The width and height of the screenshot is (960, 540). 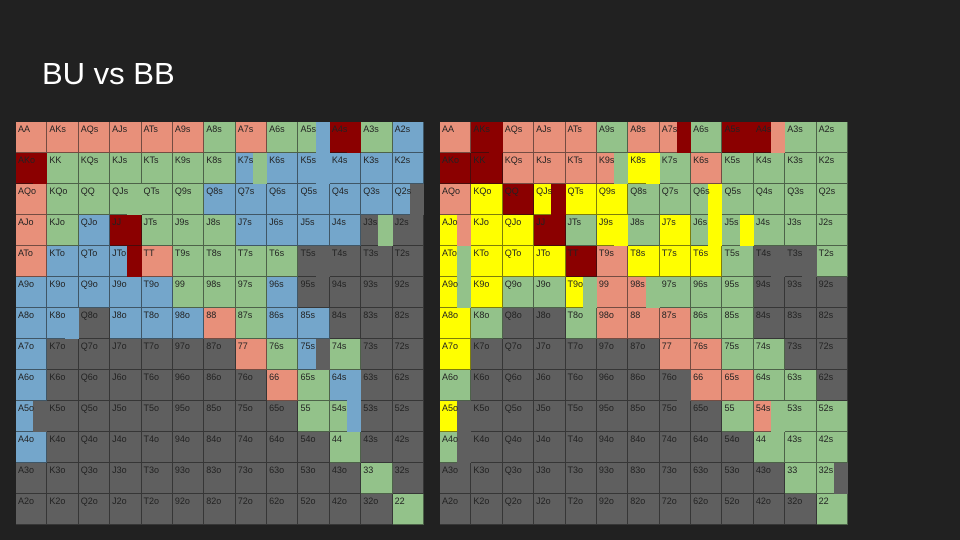 I want to click on hand-cell-label: 82o, so click(x=214, y=501).